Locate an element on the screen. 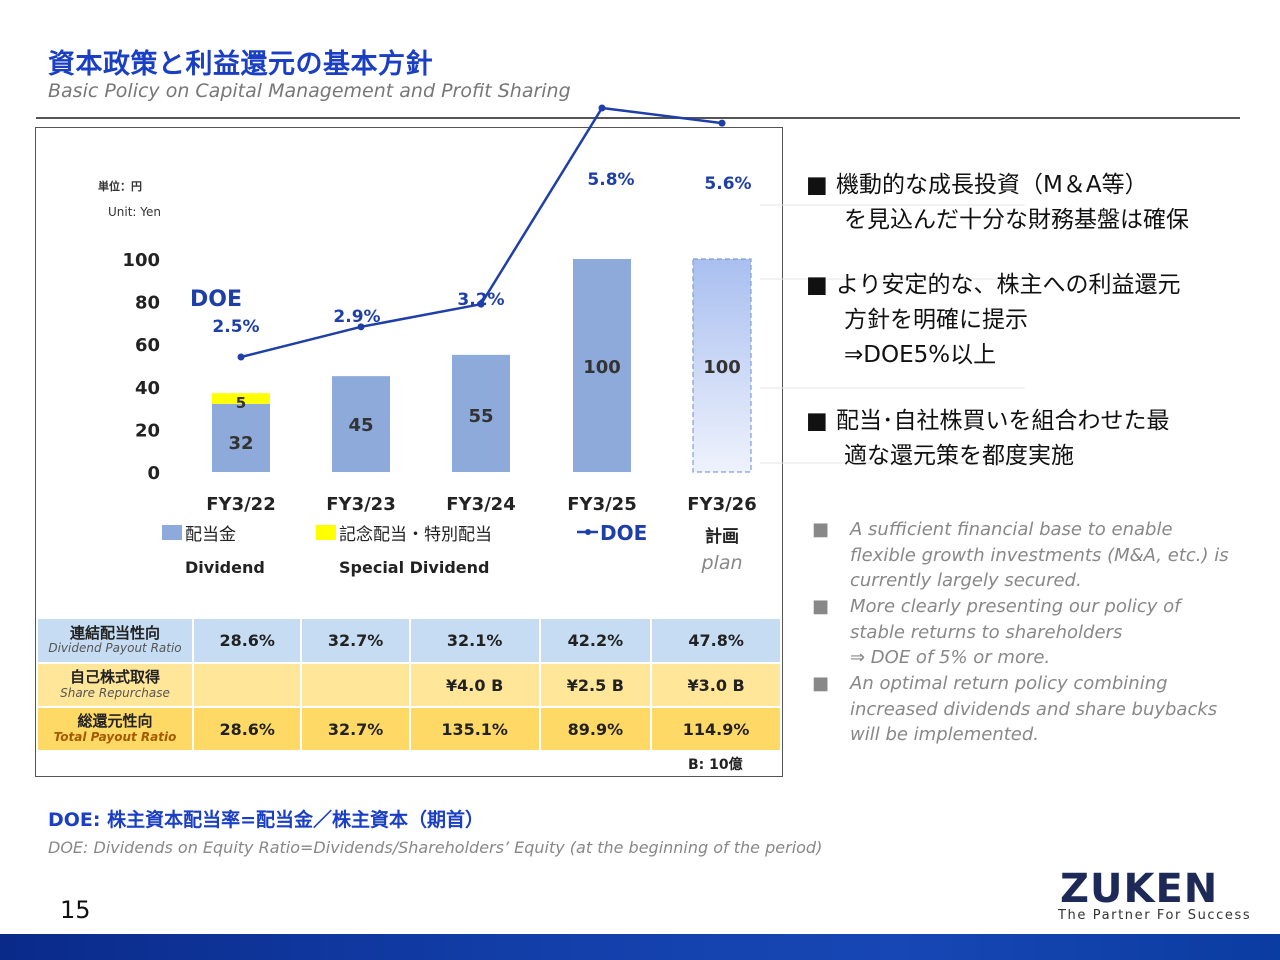 The image size is (1280, 960). table-cell: ¥3.0 B is located at coordinates (716, 685).